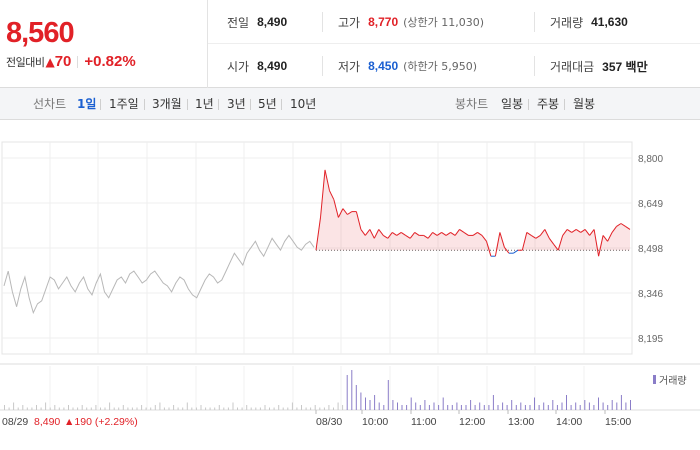 Image resolution: width=700 pixels, height=450 pixels. Describe the element at coordinates (236, 104) in the screenshot. I see `tab-3-years: 3년` at that location.